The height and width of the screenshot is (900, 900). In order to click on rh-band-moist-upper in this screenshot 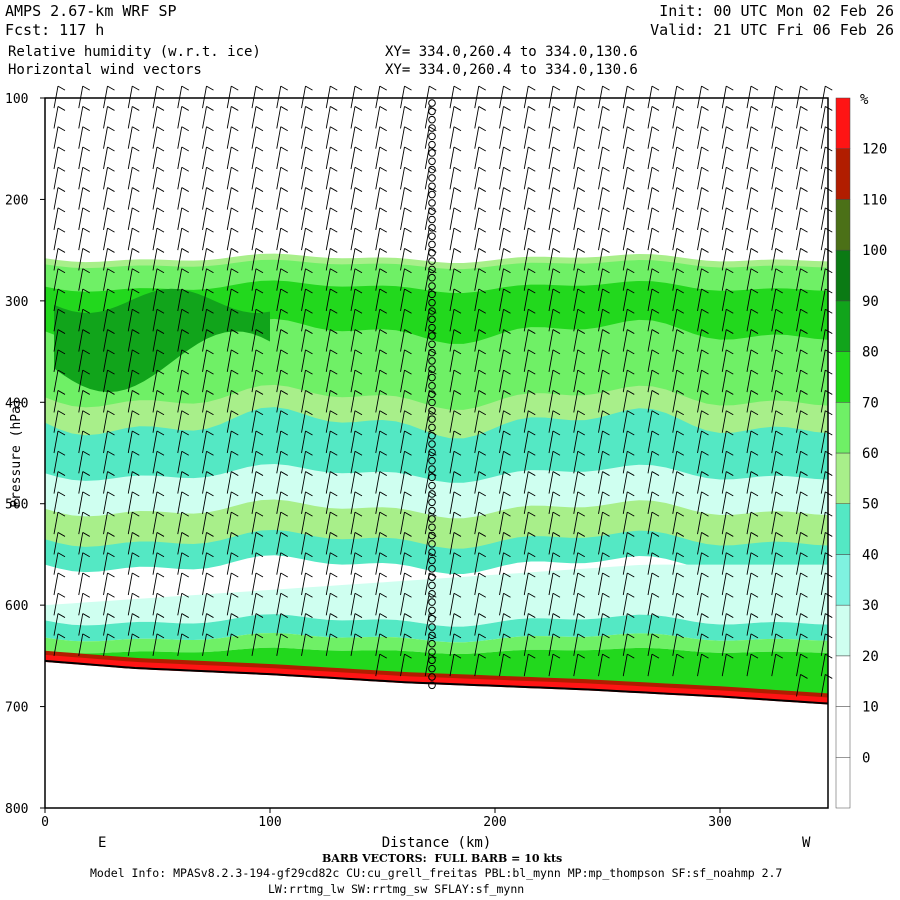, I will do `click(436, 321)`.